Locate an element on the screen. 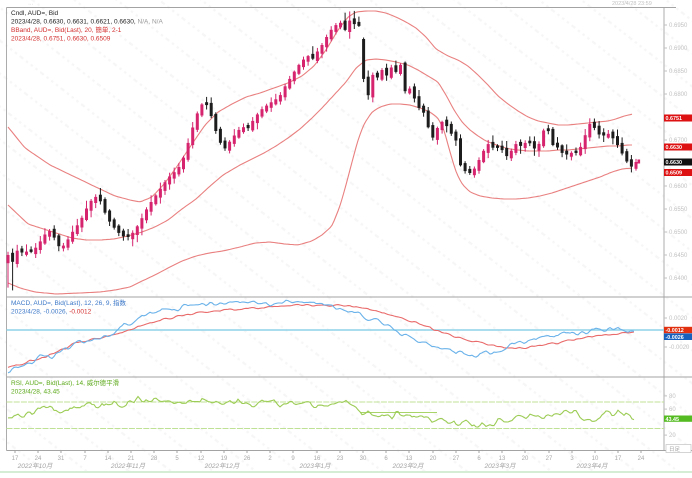  svg-text: 0.6400 is located at coordinates (678, 279).